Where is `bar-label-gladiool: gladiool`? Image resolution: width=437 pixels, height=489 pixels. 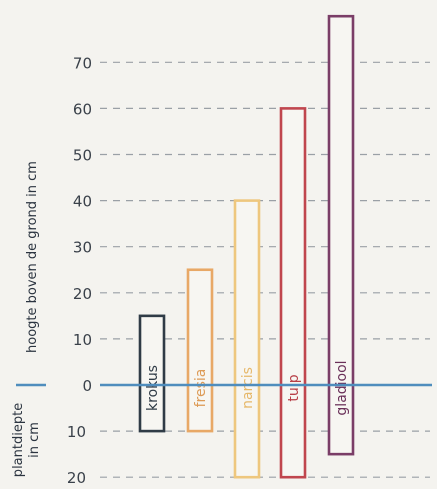 bar-label-gladiool: gladiool is located at coordinates (342, 387).